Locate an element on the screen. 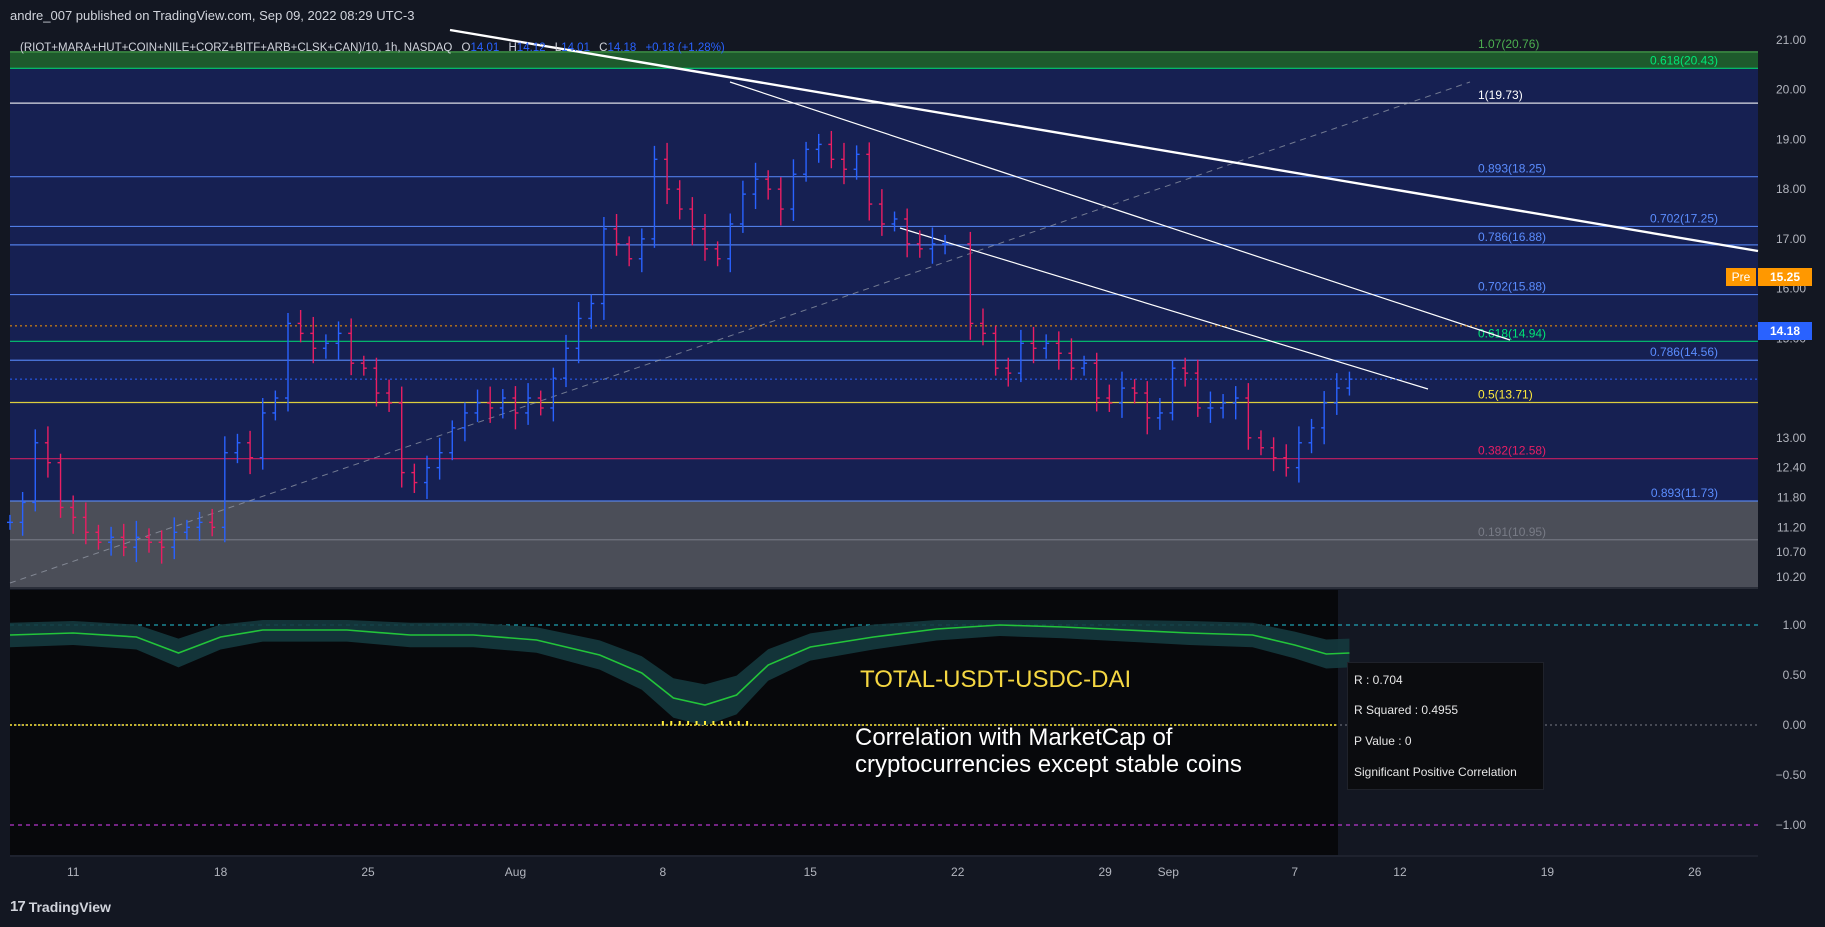  price-axis-bg is located at coordinates (1792, 458).